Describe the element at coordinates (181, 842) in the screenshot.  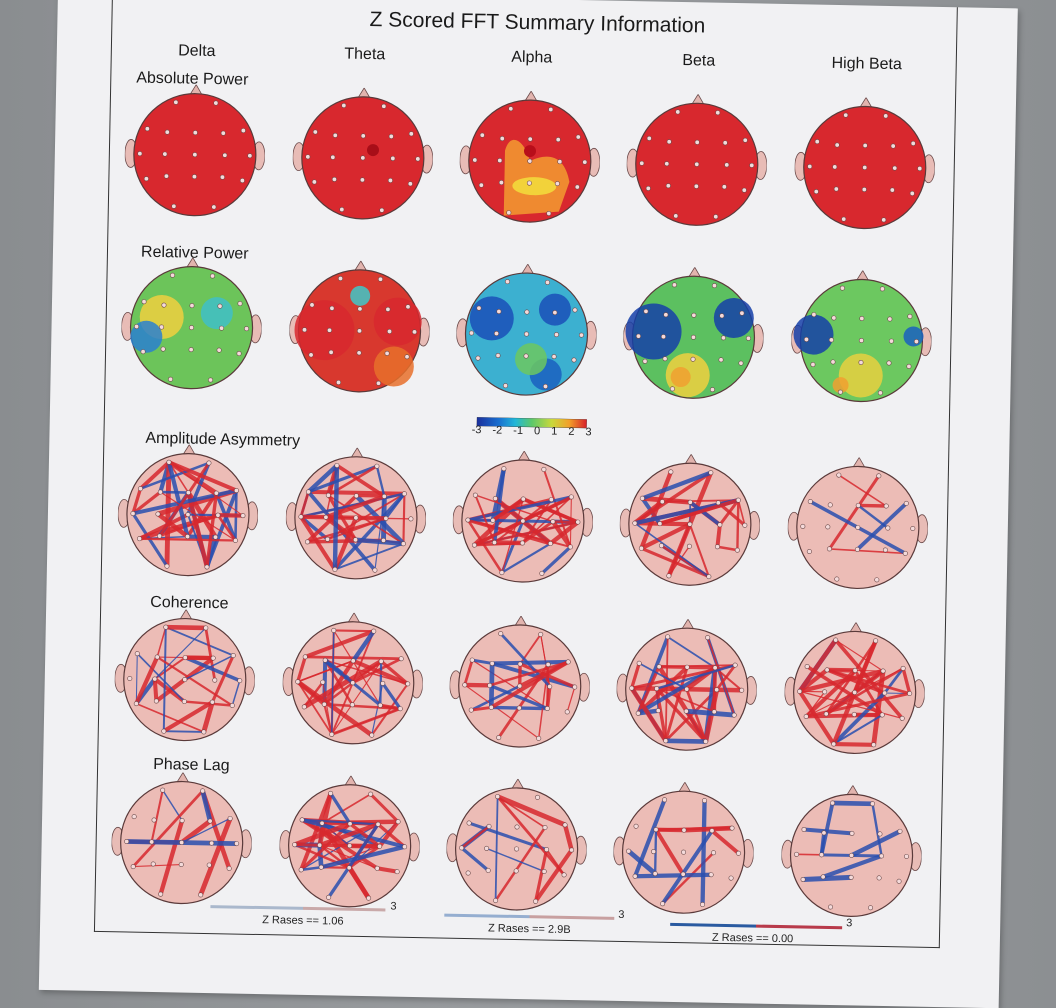
I see `head-map-phase-lag-delta` at that location.